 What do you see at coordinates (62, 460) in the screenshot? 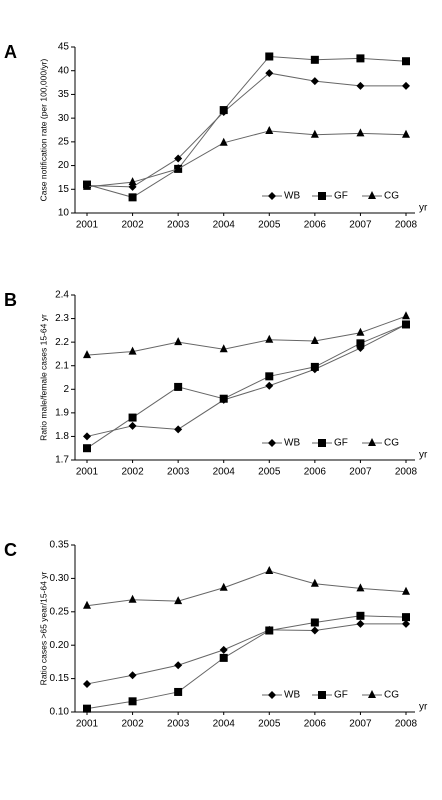
I see `y-tick-label: 1.7` at bounding box center [62, 460].